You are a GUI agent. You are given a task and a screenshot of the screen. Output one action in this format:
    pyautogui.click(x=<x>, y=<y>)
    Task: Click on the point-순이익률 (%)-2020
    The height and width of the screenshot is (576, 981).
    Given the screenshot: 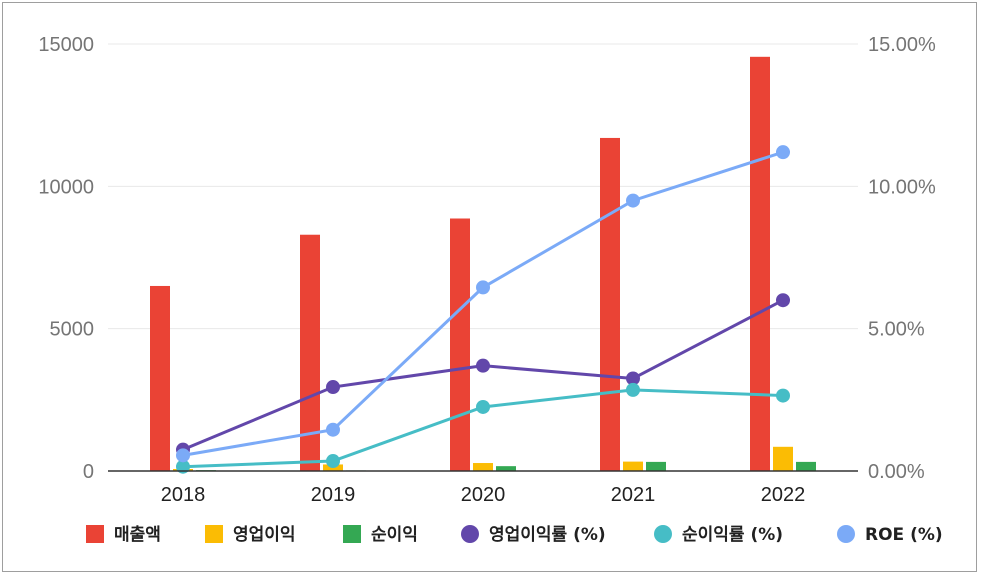 What is the action you would take?
    pyautogui.click(x=483, y=406)
    